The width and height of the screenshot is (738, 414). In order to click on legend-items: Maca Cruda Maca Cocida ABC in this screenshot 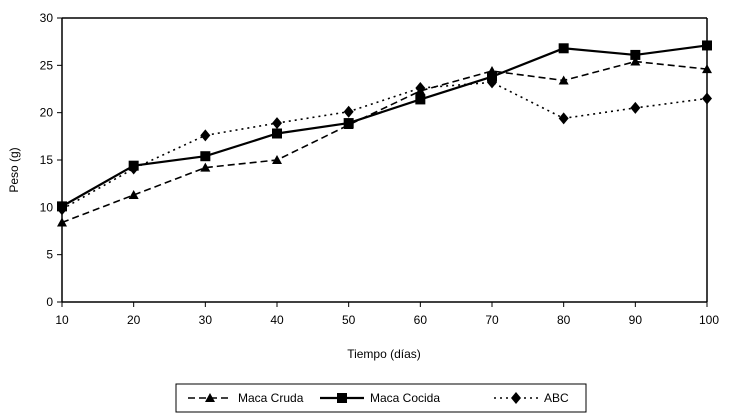, I will do `click(378, 398)`.